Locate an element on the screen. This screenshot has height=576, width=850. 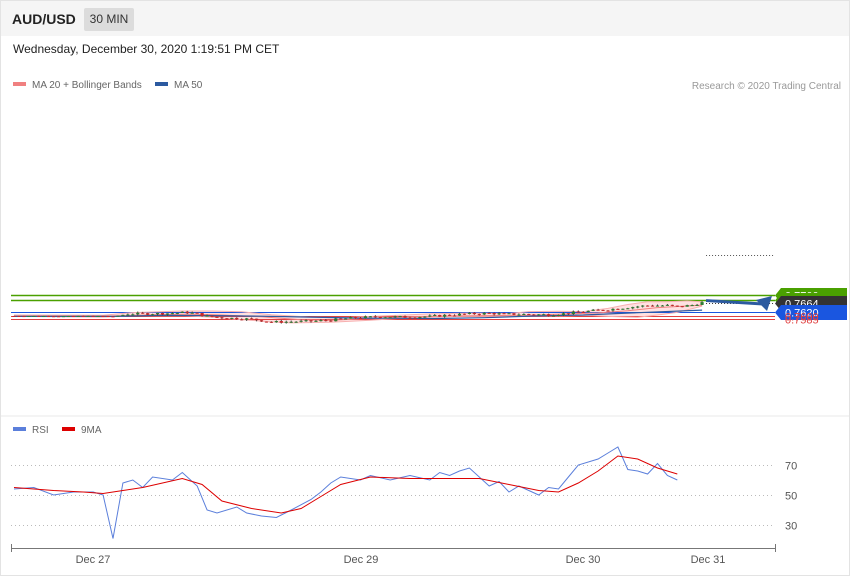
legend-ma20: MA 20 + Bollinger Bands is located at coordinates (77, 85).